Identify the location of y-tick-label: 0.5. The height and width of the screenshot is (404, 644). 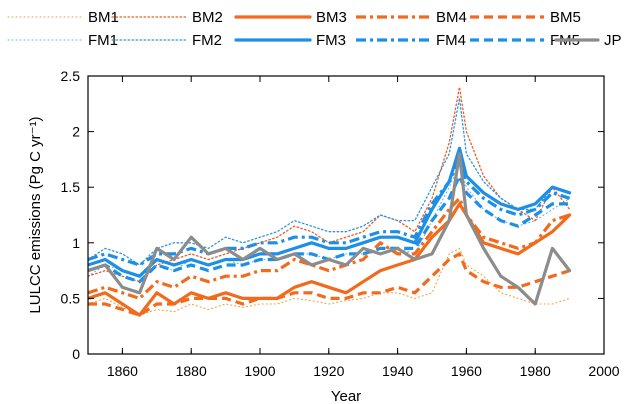
(71, 298).